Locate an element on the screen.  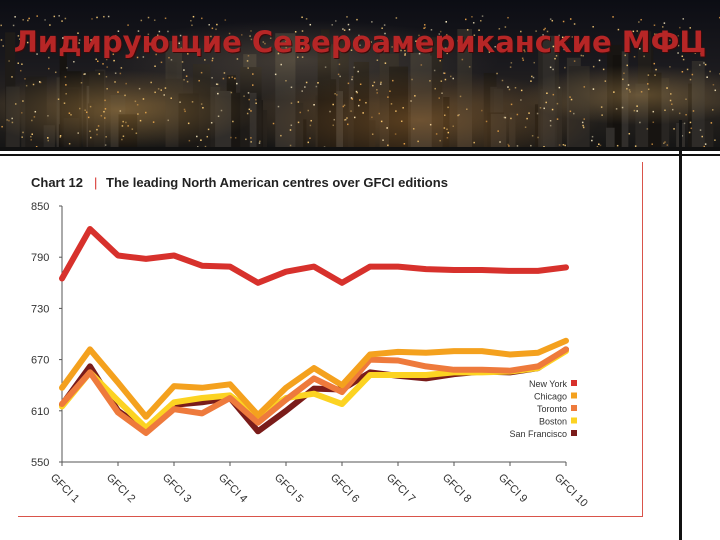
y-tick-label: 790 is located at coordinates (40, 258).